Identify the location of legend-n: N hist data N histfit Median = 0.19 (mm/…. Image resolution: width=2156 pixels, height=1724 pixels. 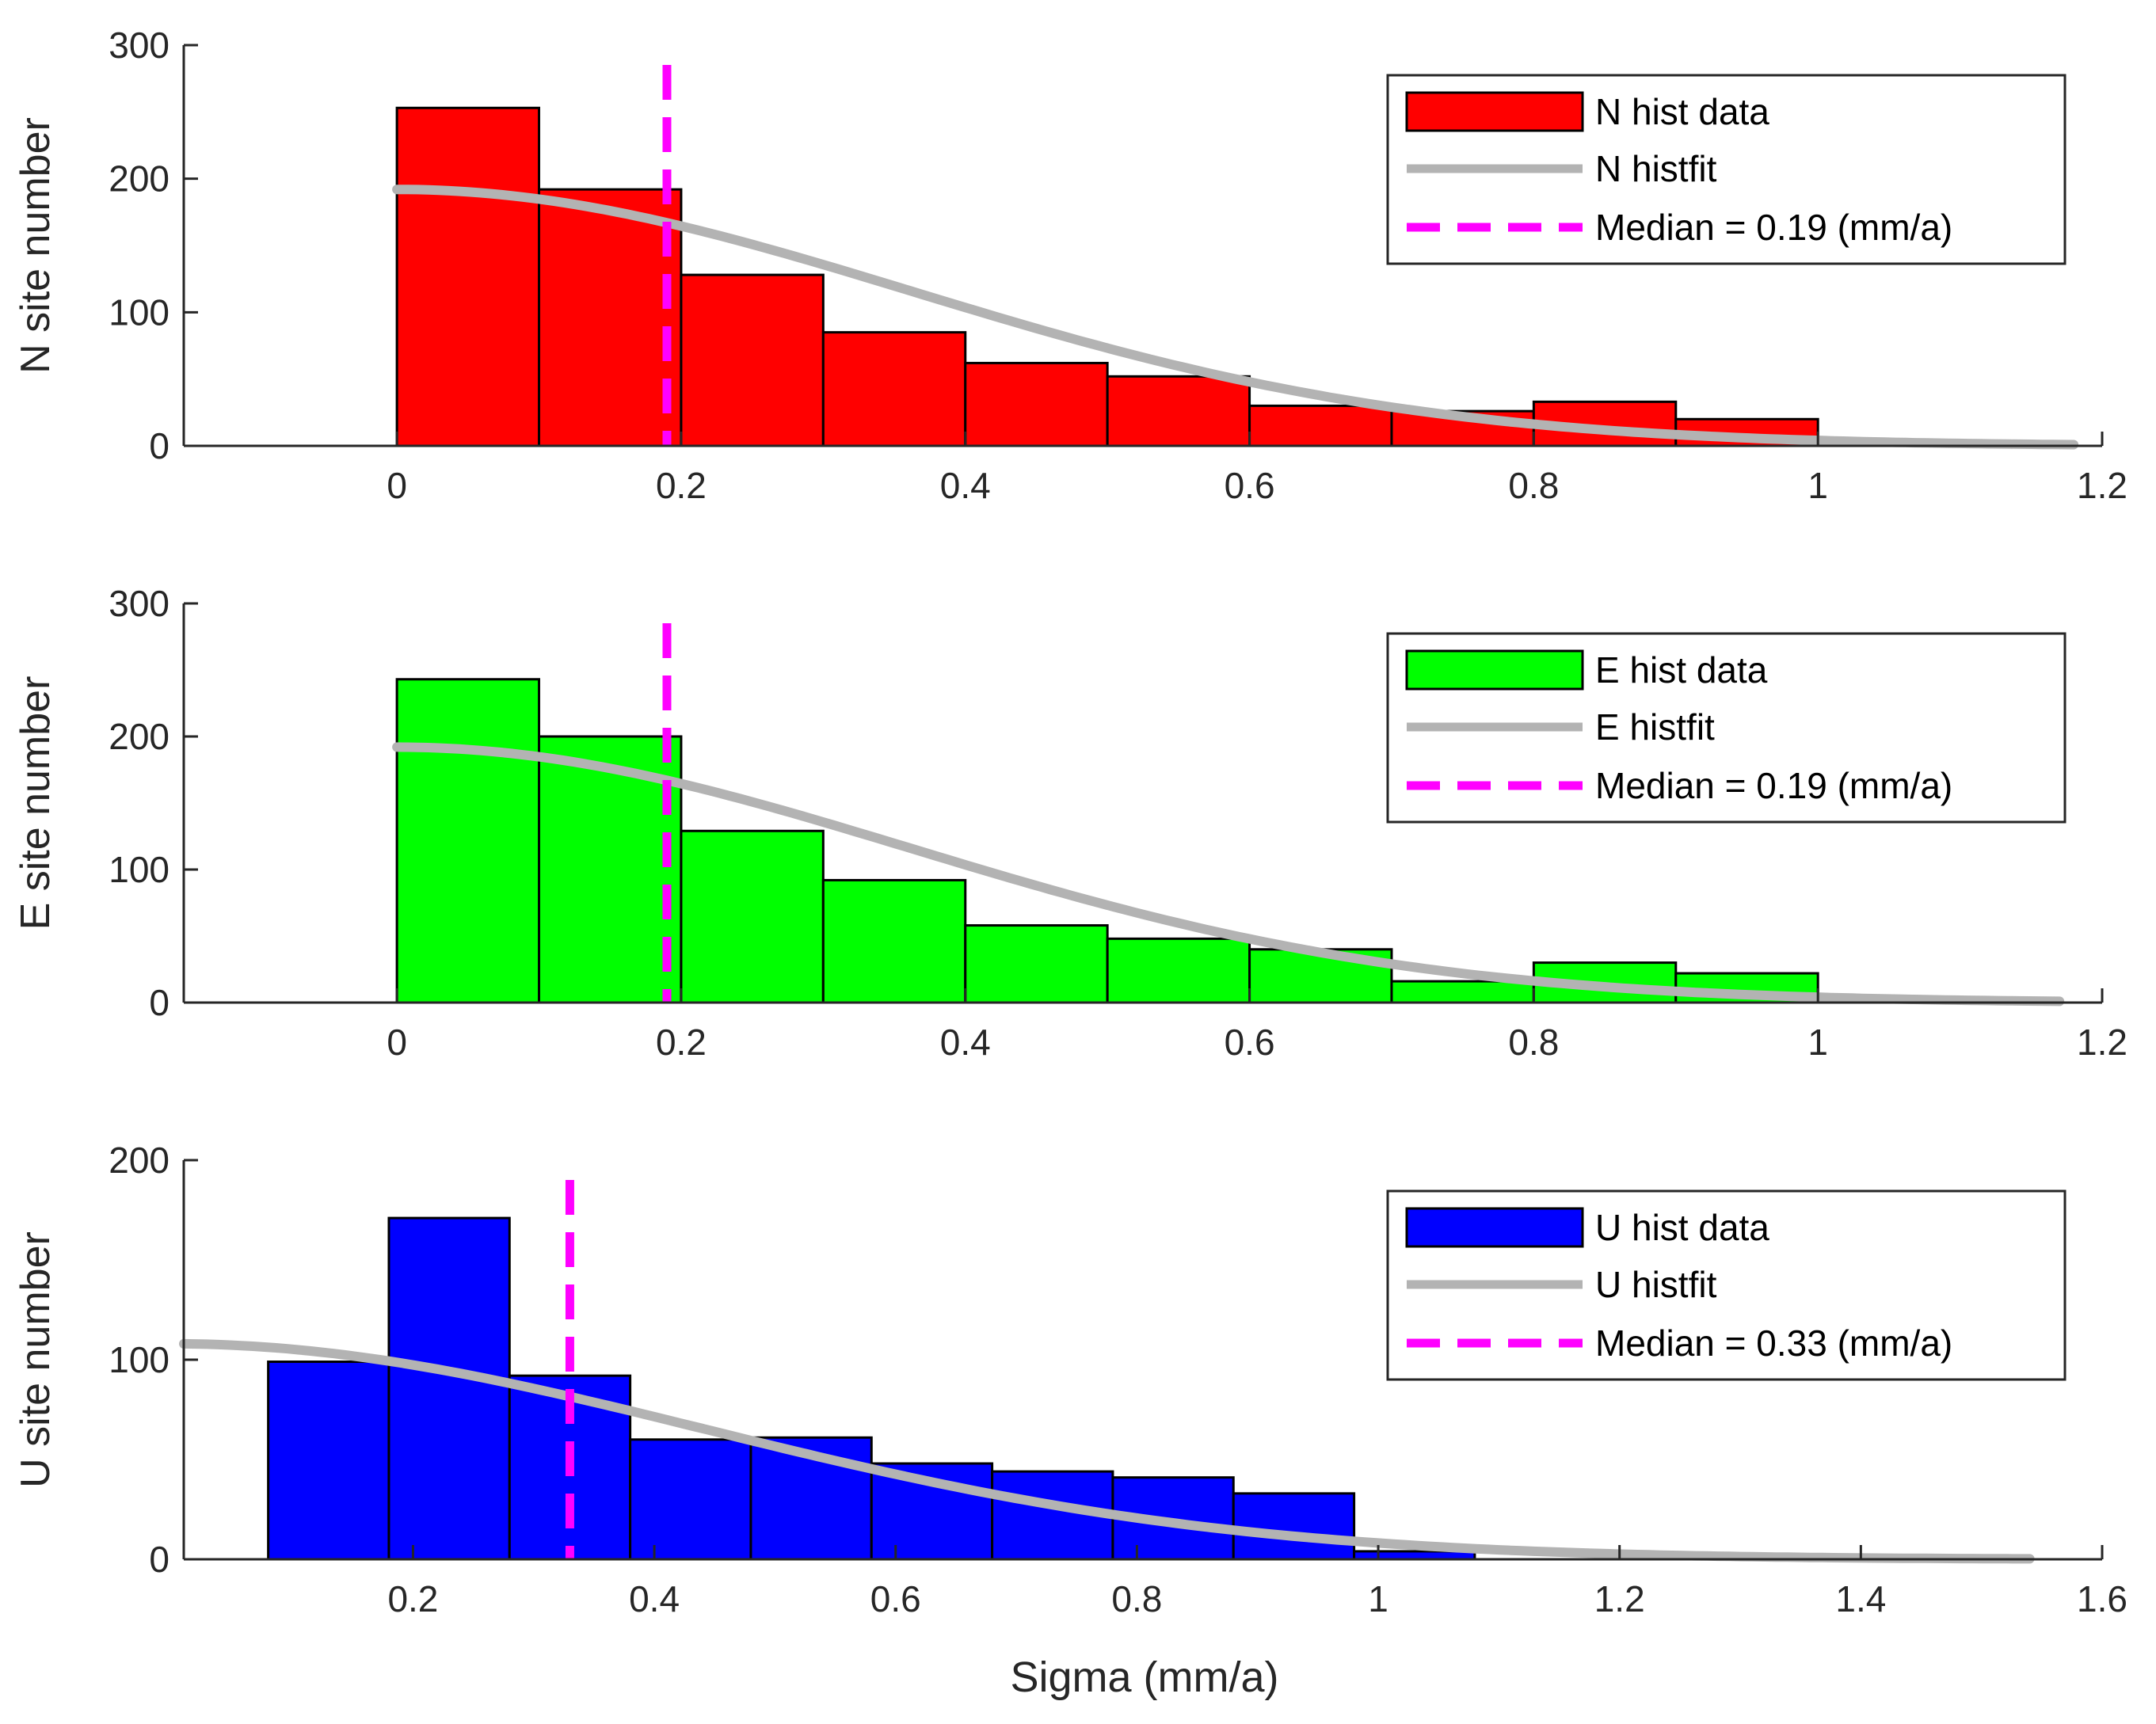
(1726, 169).